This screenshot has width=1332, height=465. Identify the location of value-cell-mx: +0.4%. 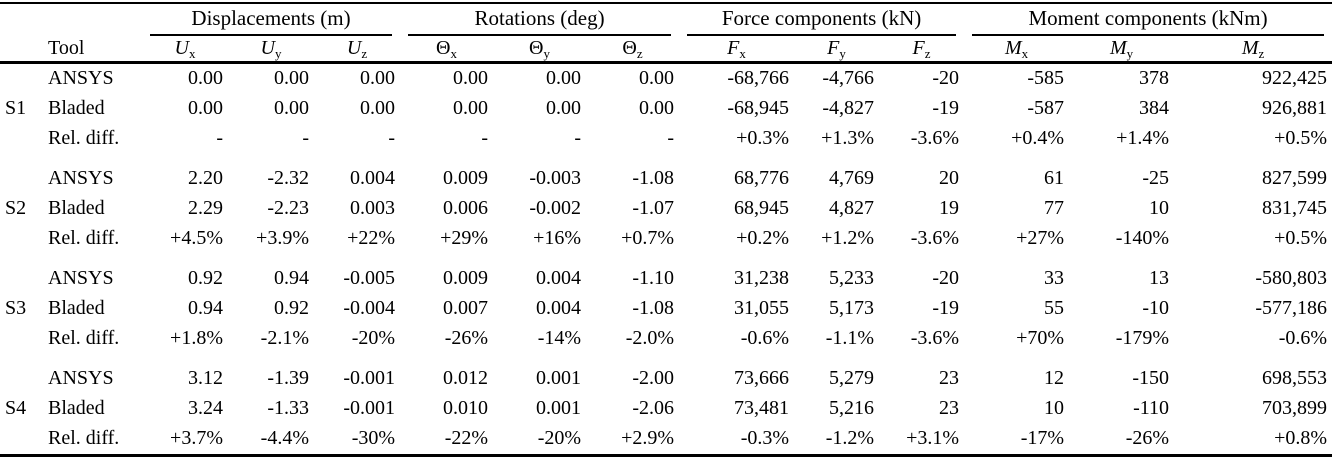
(1038, 138).